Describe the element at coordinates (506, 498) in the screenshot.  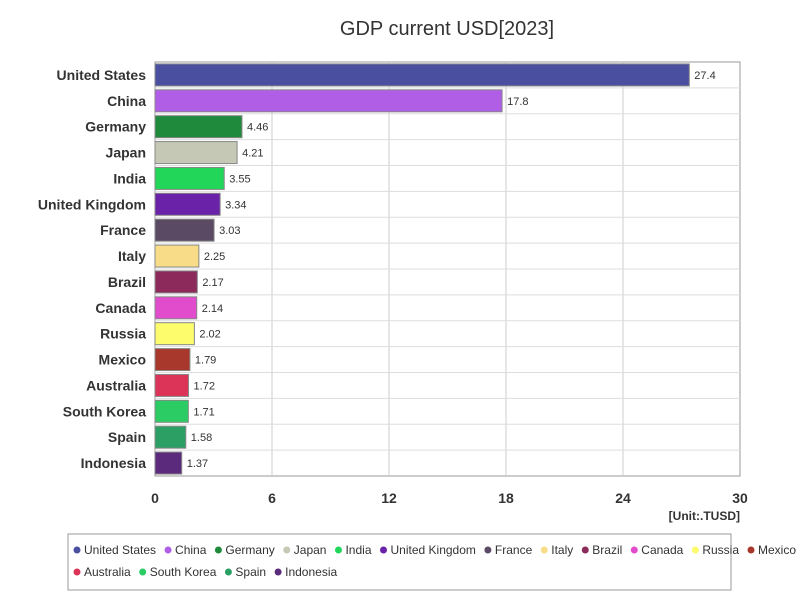
I see `x-tick-label: 18` at that location.